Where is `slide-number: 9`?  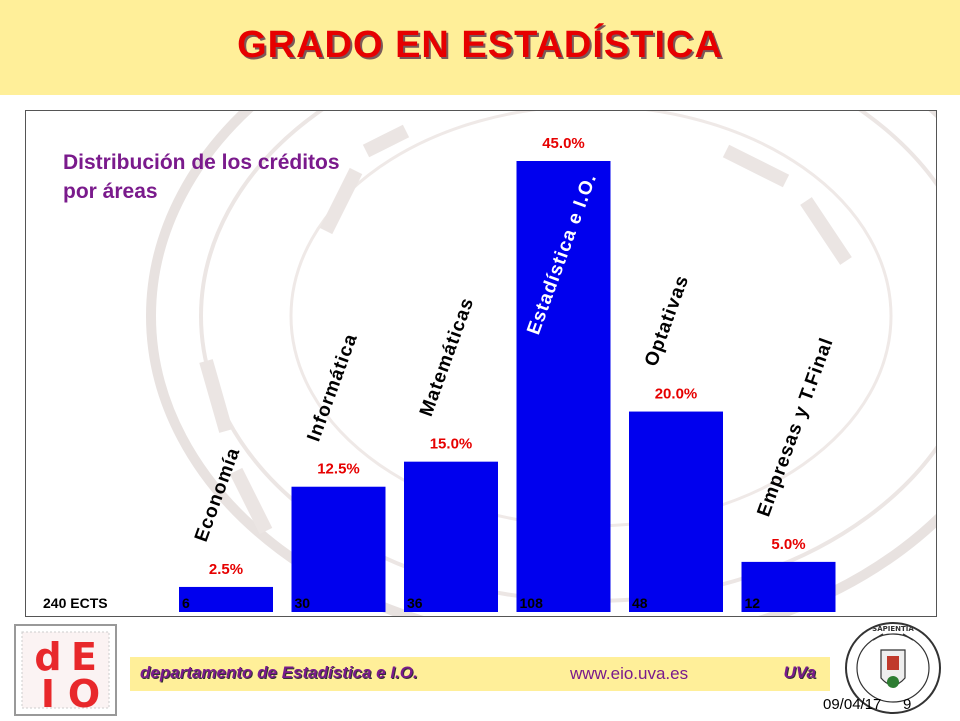 slide-number: 9 is located at coordinates (907, 704).